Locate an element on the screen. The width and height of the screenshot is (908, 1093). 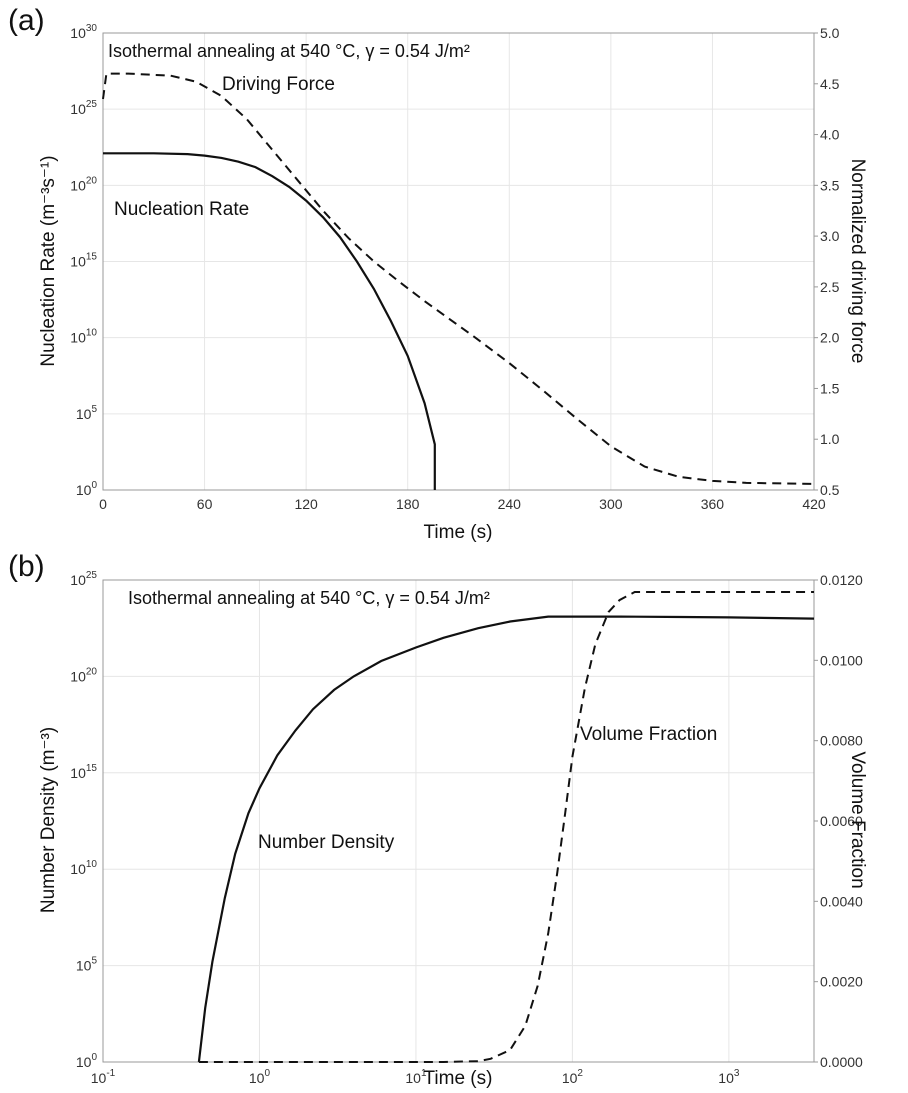
panel-a-x-tick-label: 240 is located at coordinates (510, 504).